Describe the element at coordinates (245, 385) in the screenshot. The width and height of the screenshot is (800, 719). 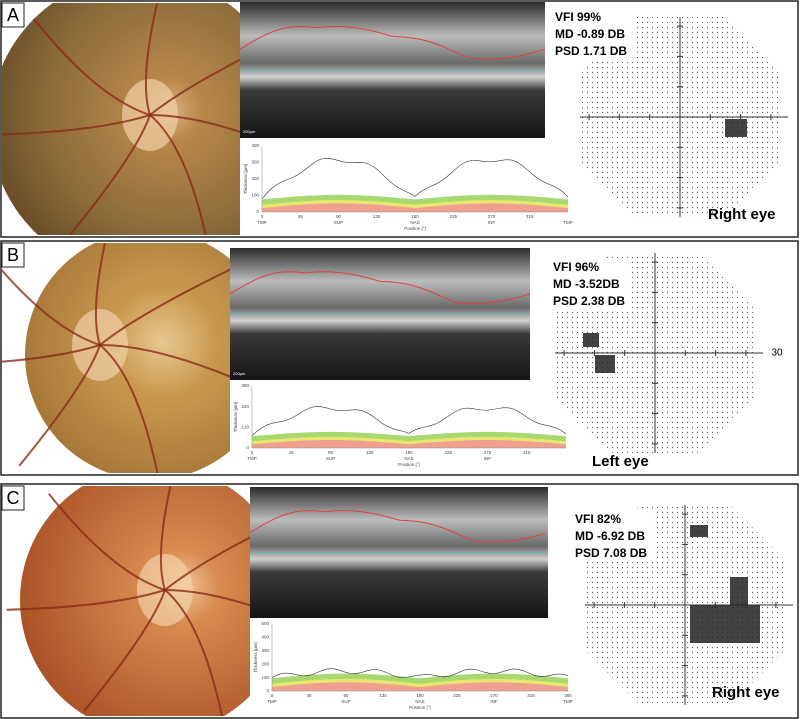
I see `y-tick-label: 360` at that location.